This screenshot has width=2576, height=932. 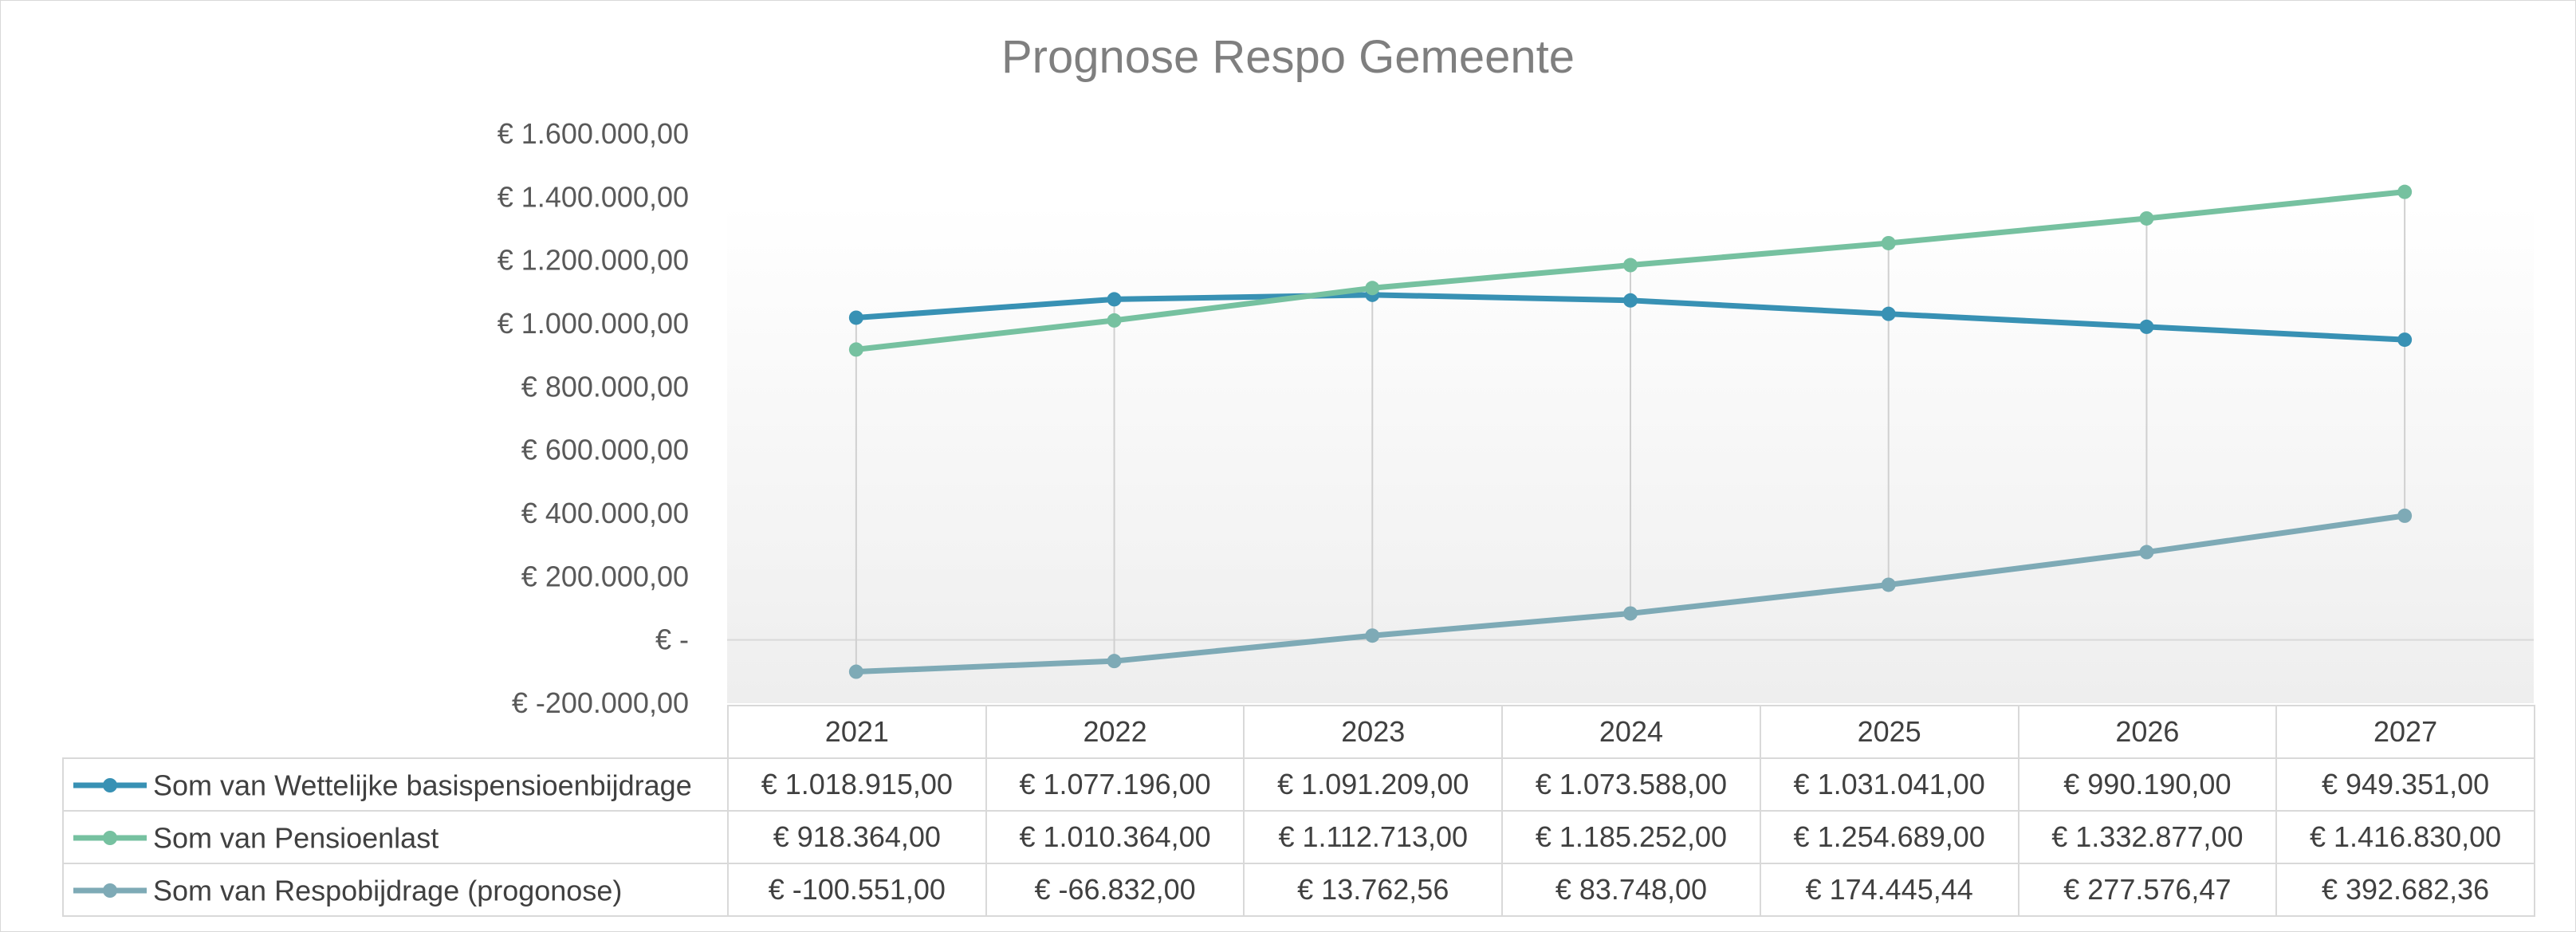 What do you see at coordinates (1631, 785) in the screenshot?
I see `data-value-cell: € 1.073.588,00` at bounding box center [1631, 785].